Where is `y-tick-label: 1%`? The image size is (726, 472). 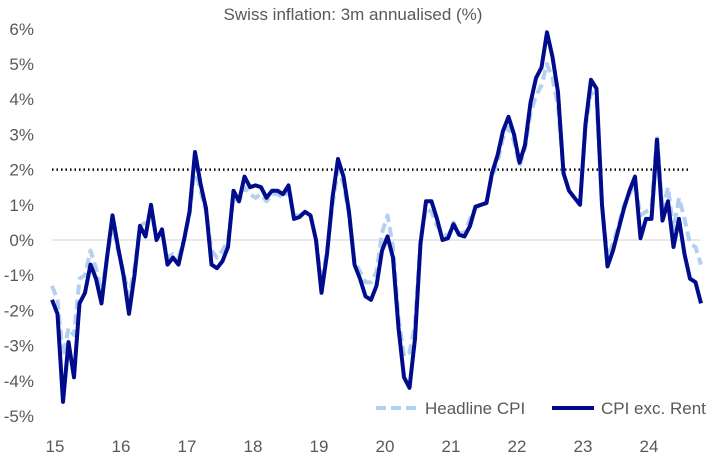 y-tick-label: 1% is located at coordinates (21, 205).